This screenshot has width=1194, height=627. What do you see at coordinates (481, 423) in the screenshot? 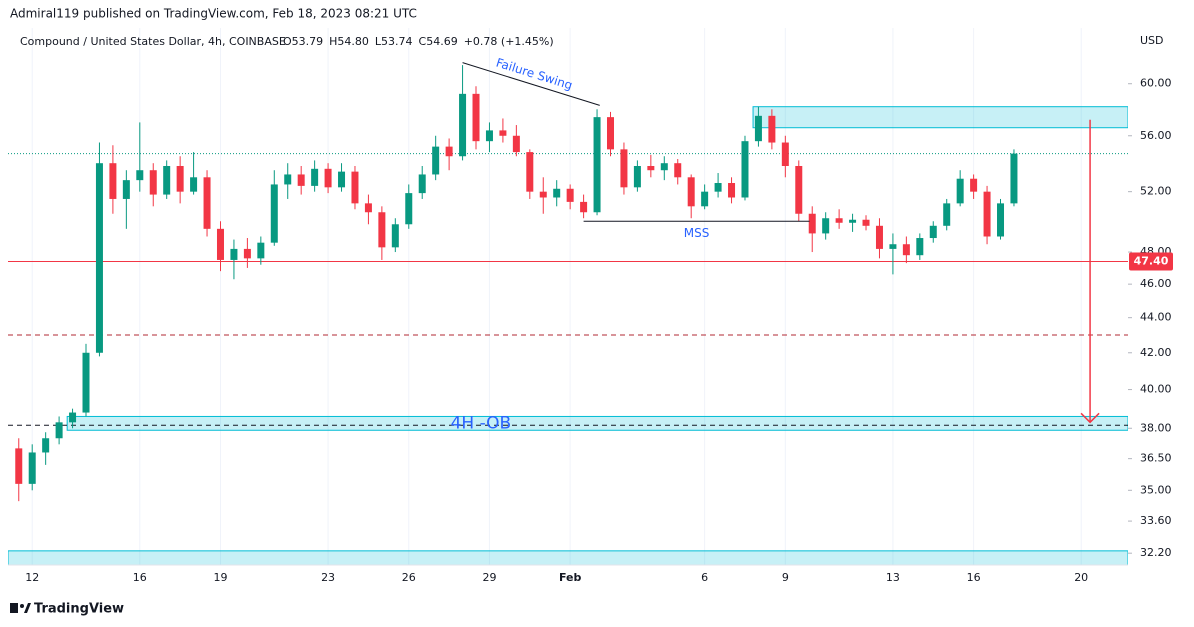
I see `zone-label: 4H -OB` at bounding box center [481, 423].